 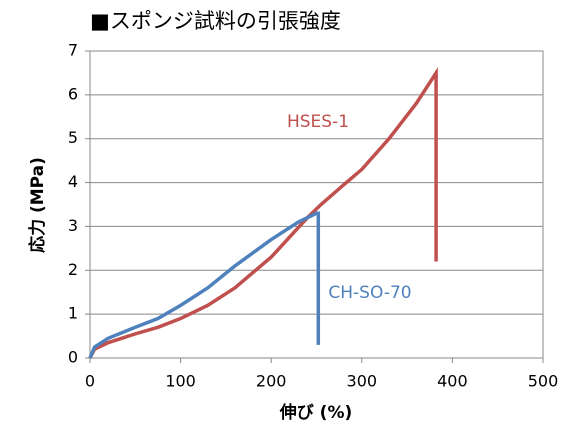 I want to click on series-line, so click(x=204, y=285).